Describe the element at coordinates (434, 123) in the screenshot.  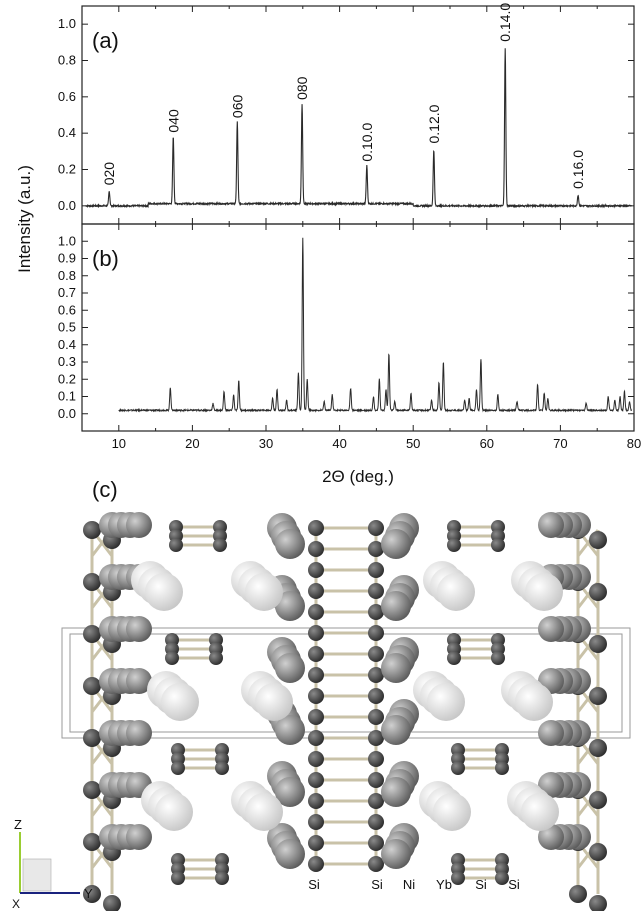
I see `peak-label: 0.12.0` at that location.